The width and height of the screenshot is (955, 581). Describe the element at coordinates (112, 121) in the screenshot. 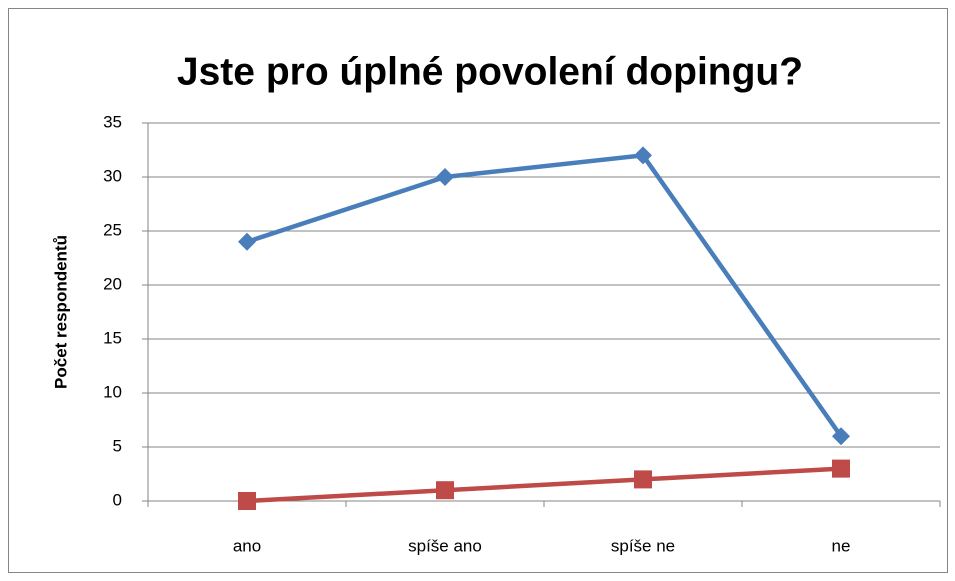

I see `y-tick-label: 35` at that location.